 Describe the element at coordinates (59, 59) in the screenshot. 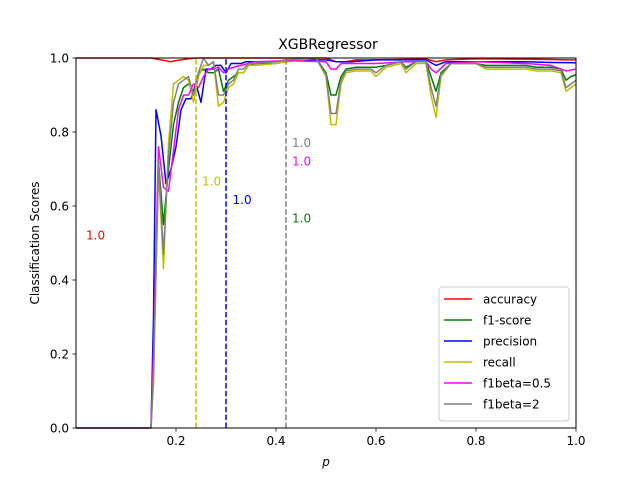

I see `y-tick-label: 1.0` at that location.